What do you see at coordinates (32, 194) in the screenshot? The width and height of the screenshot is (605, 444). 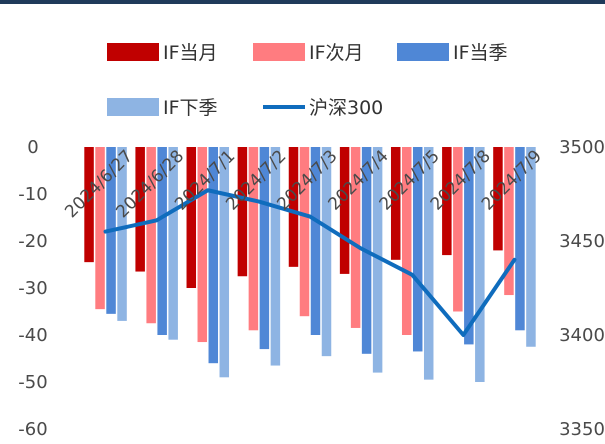 I see `left-axis-tick-1: -10` at bounding box center [32, 194].